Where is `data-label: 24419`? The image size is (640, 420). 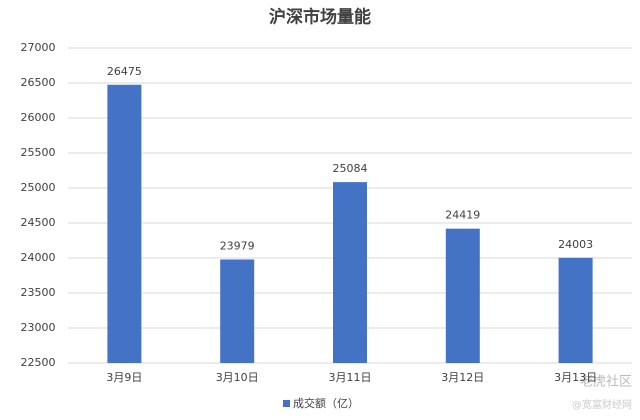 data-label: 24419 is located at coordinates (462, 215).